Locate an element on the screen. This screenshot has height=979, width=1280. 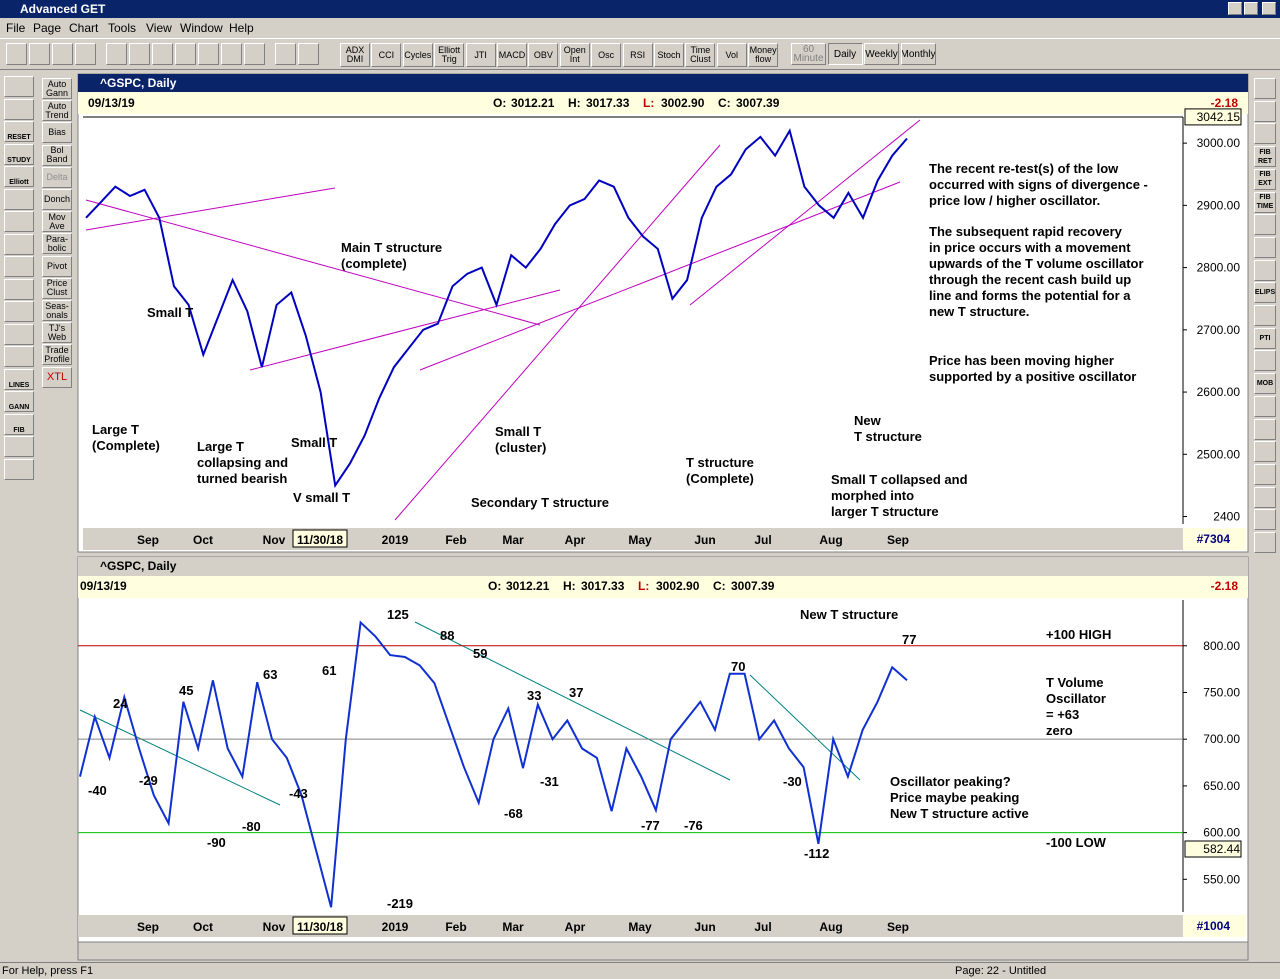
indicator-button: OBV is located at coordinates (543, 55).